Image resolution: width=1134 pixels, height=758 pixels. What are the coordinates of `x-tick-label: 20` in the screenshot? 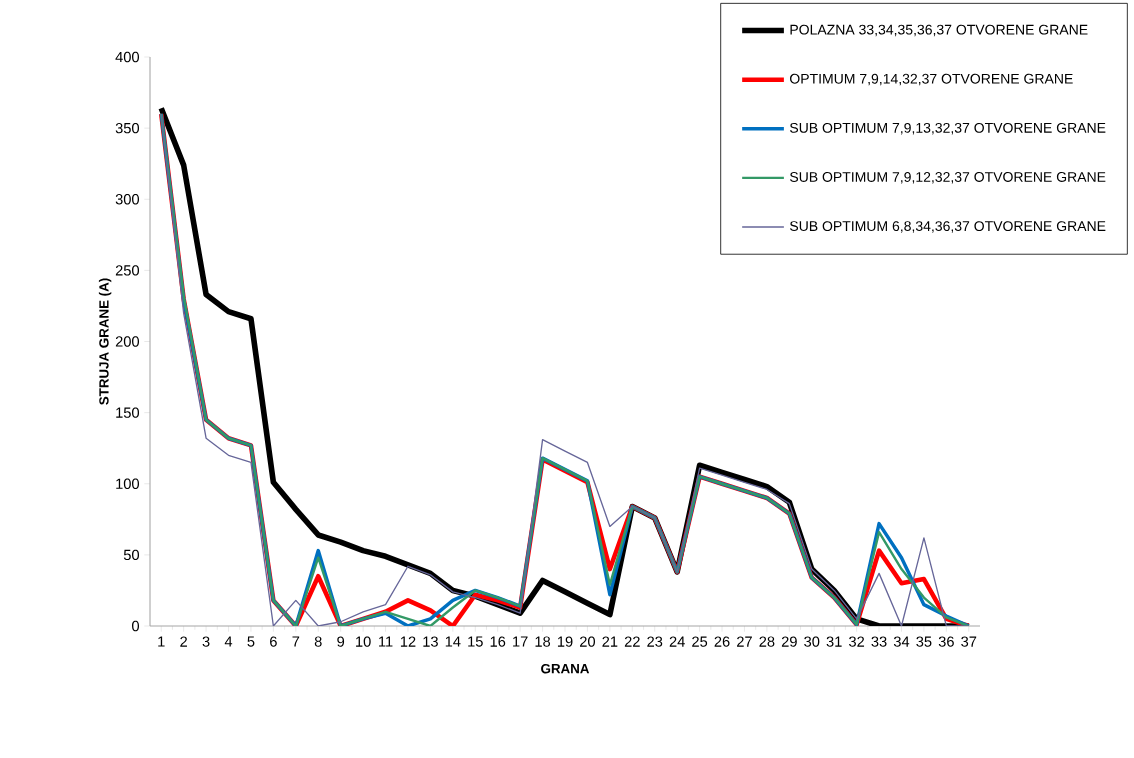 It's located at (587, 641).